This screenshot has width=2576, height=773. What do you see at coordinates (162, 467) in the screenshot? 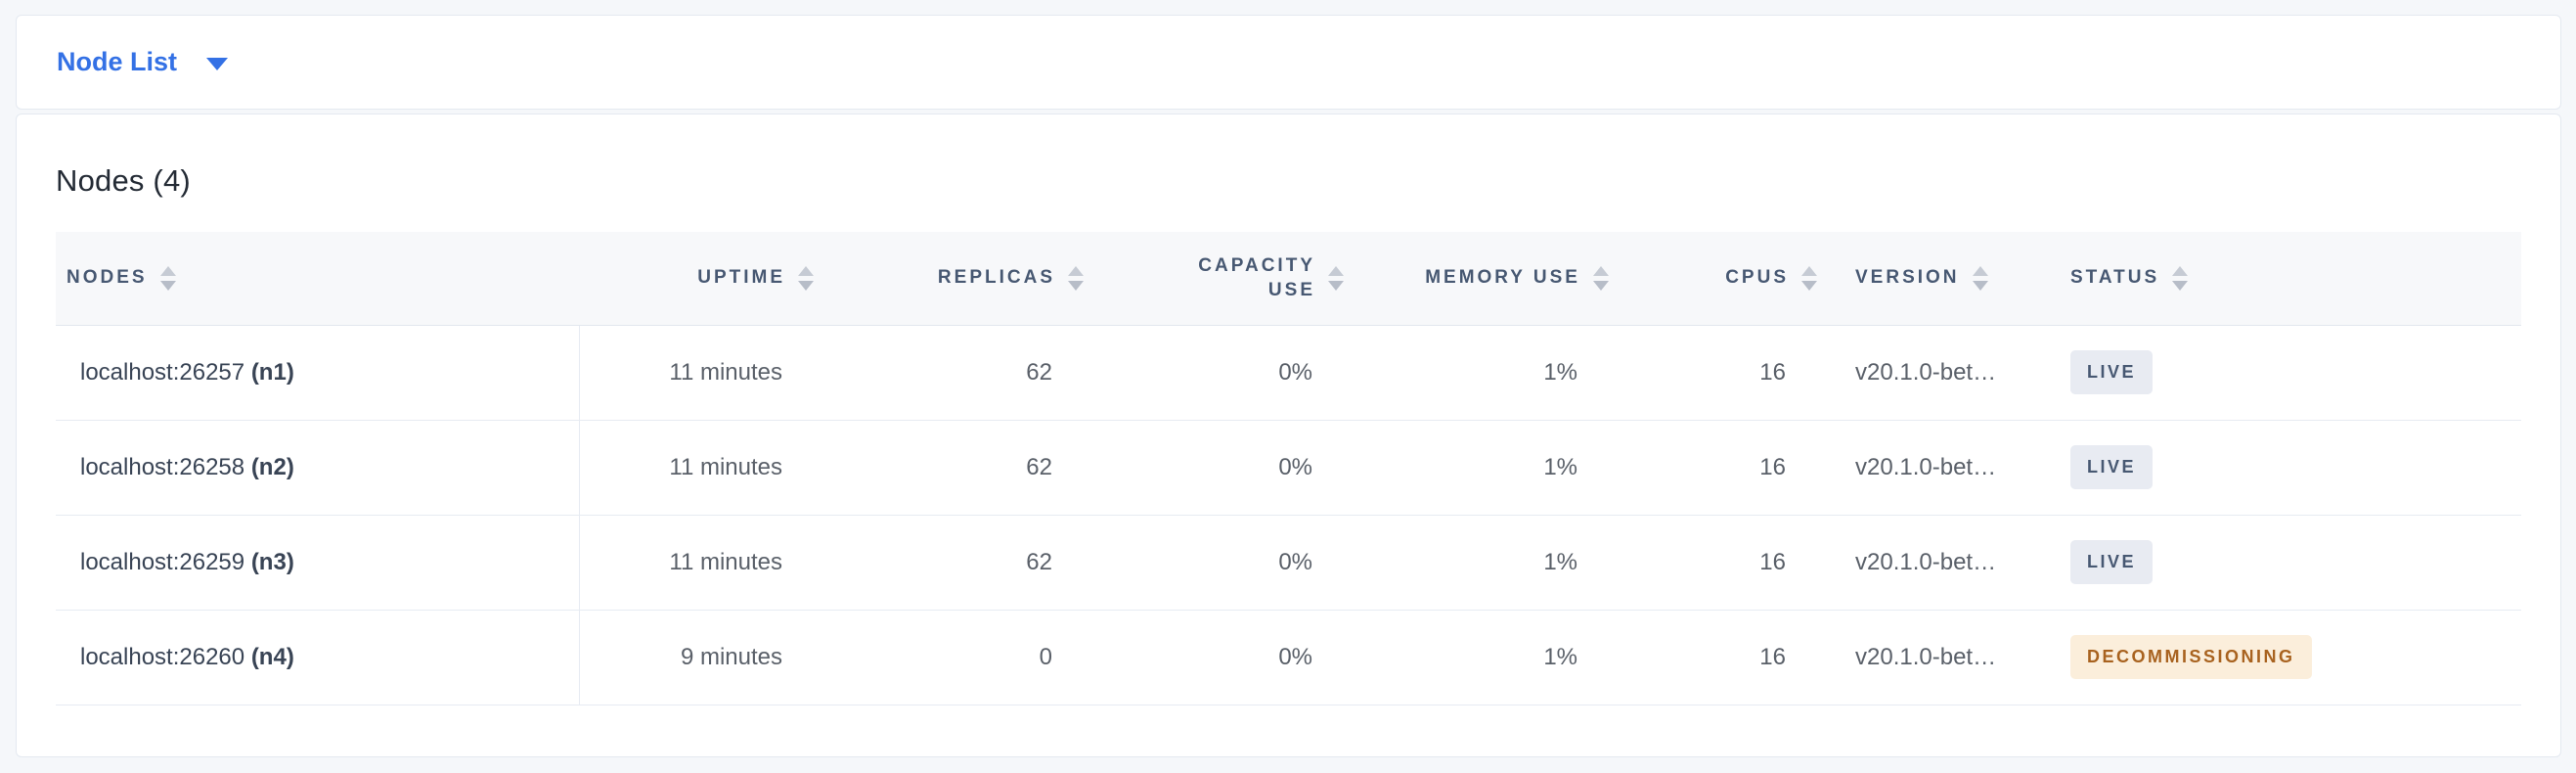
I see `node-address: localhost:26258` at bounding box center [162, 467].